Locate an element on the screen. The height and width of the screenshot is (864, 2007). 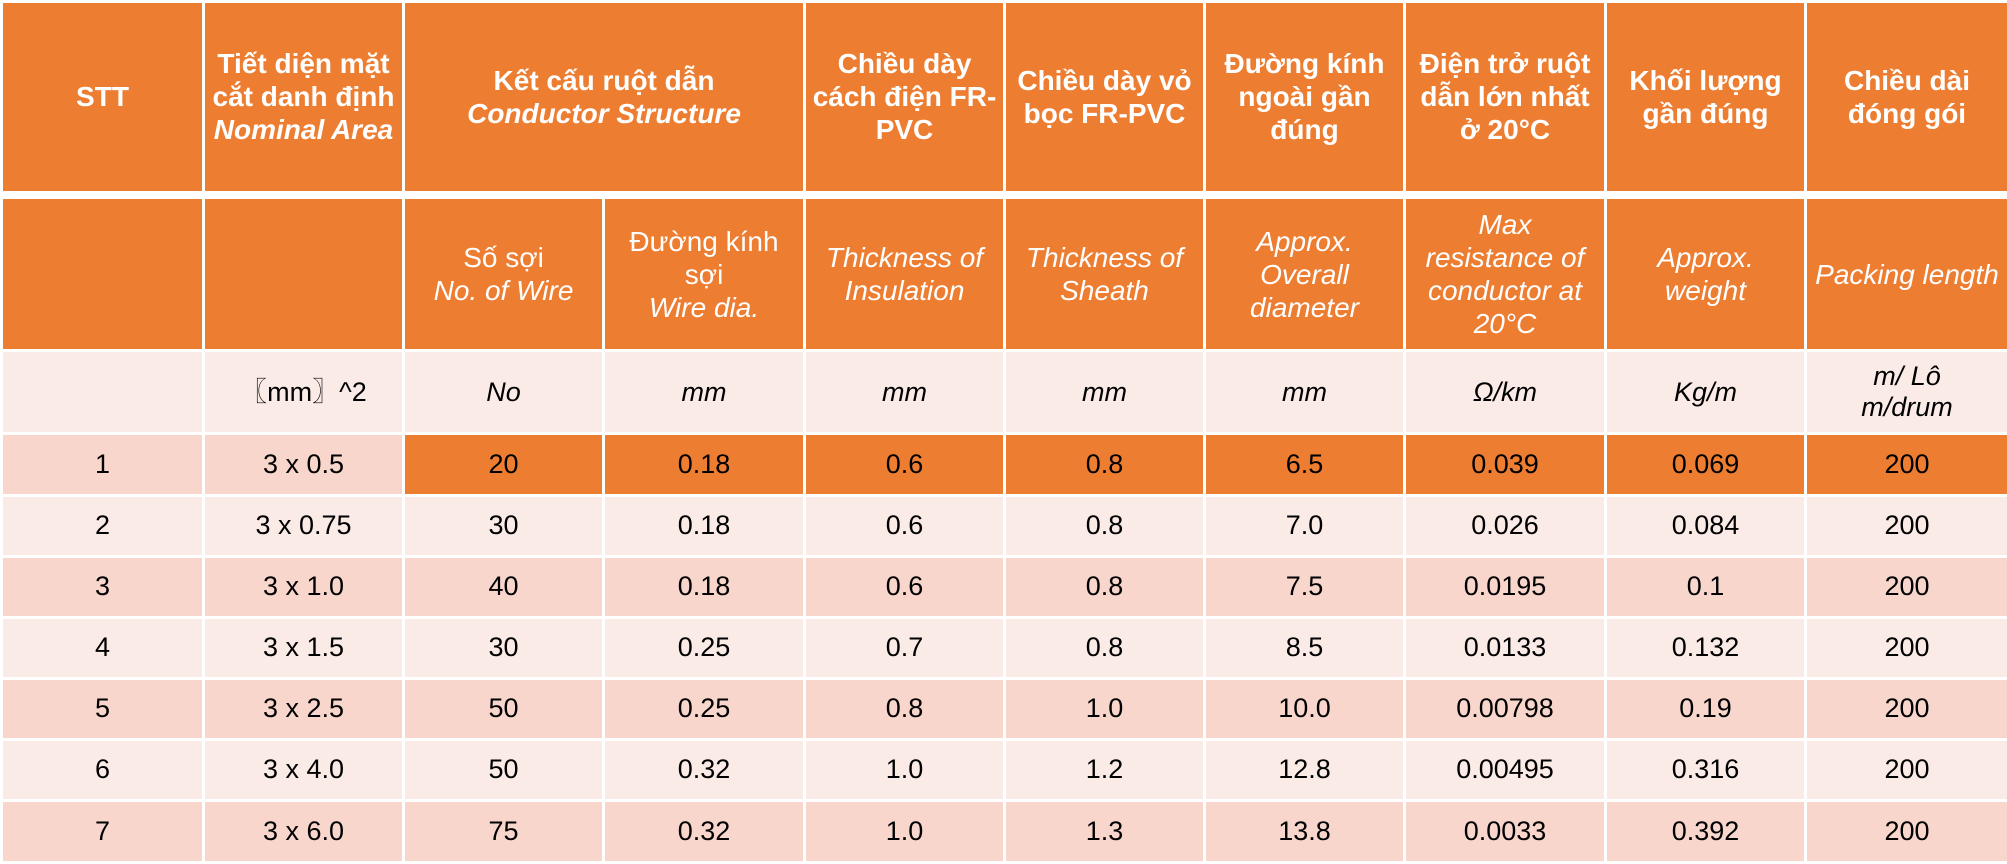
cell-stt: 5 is located at coordinates (102, 708).